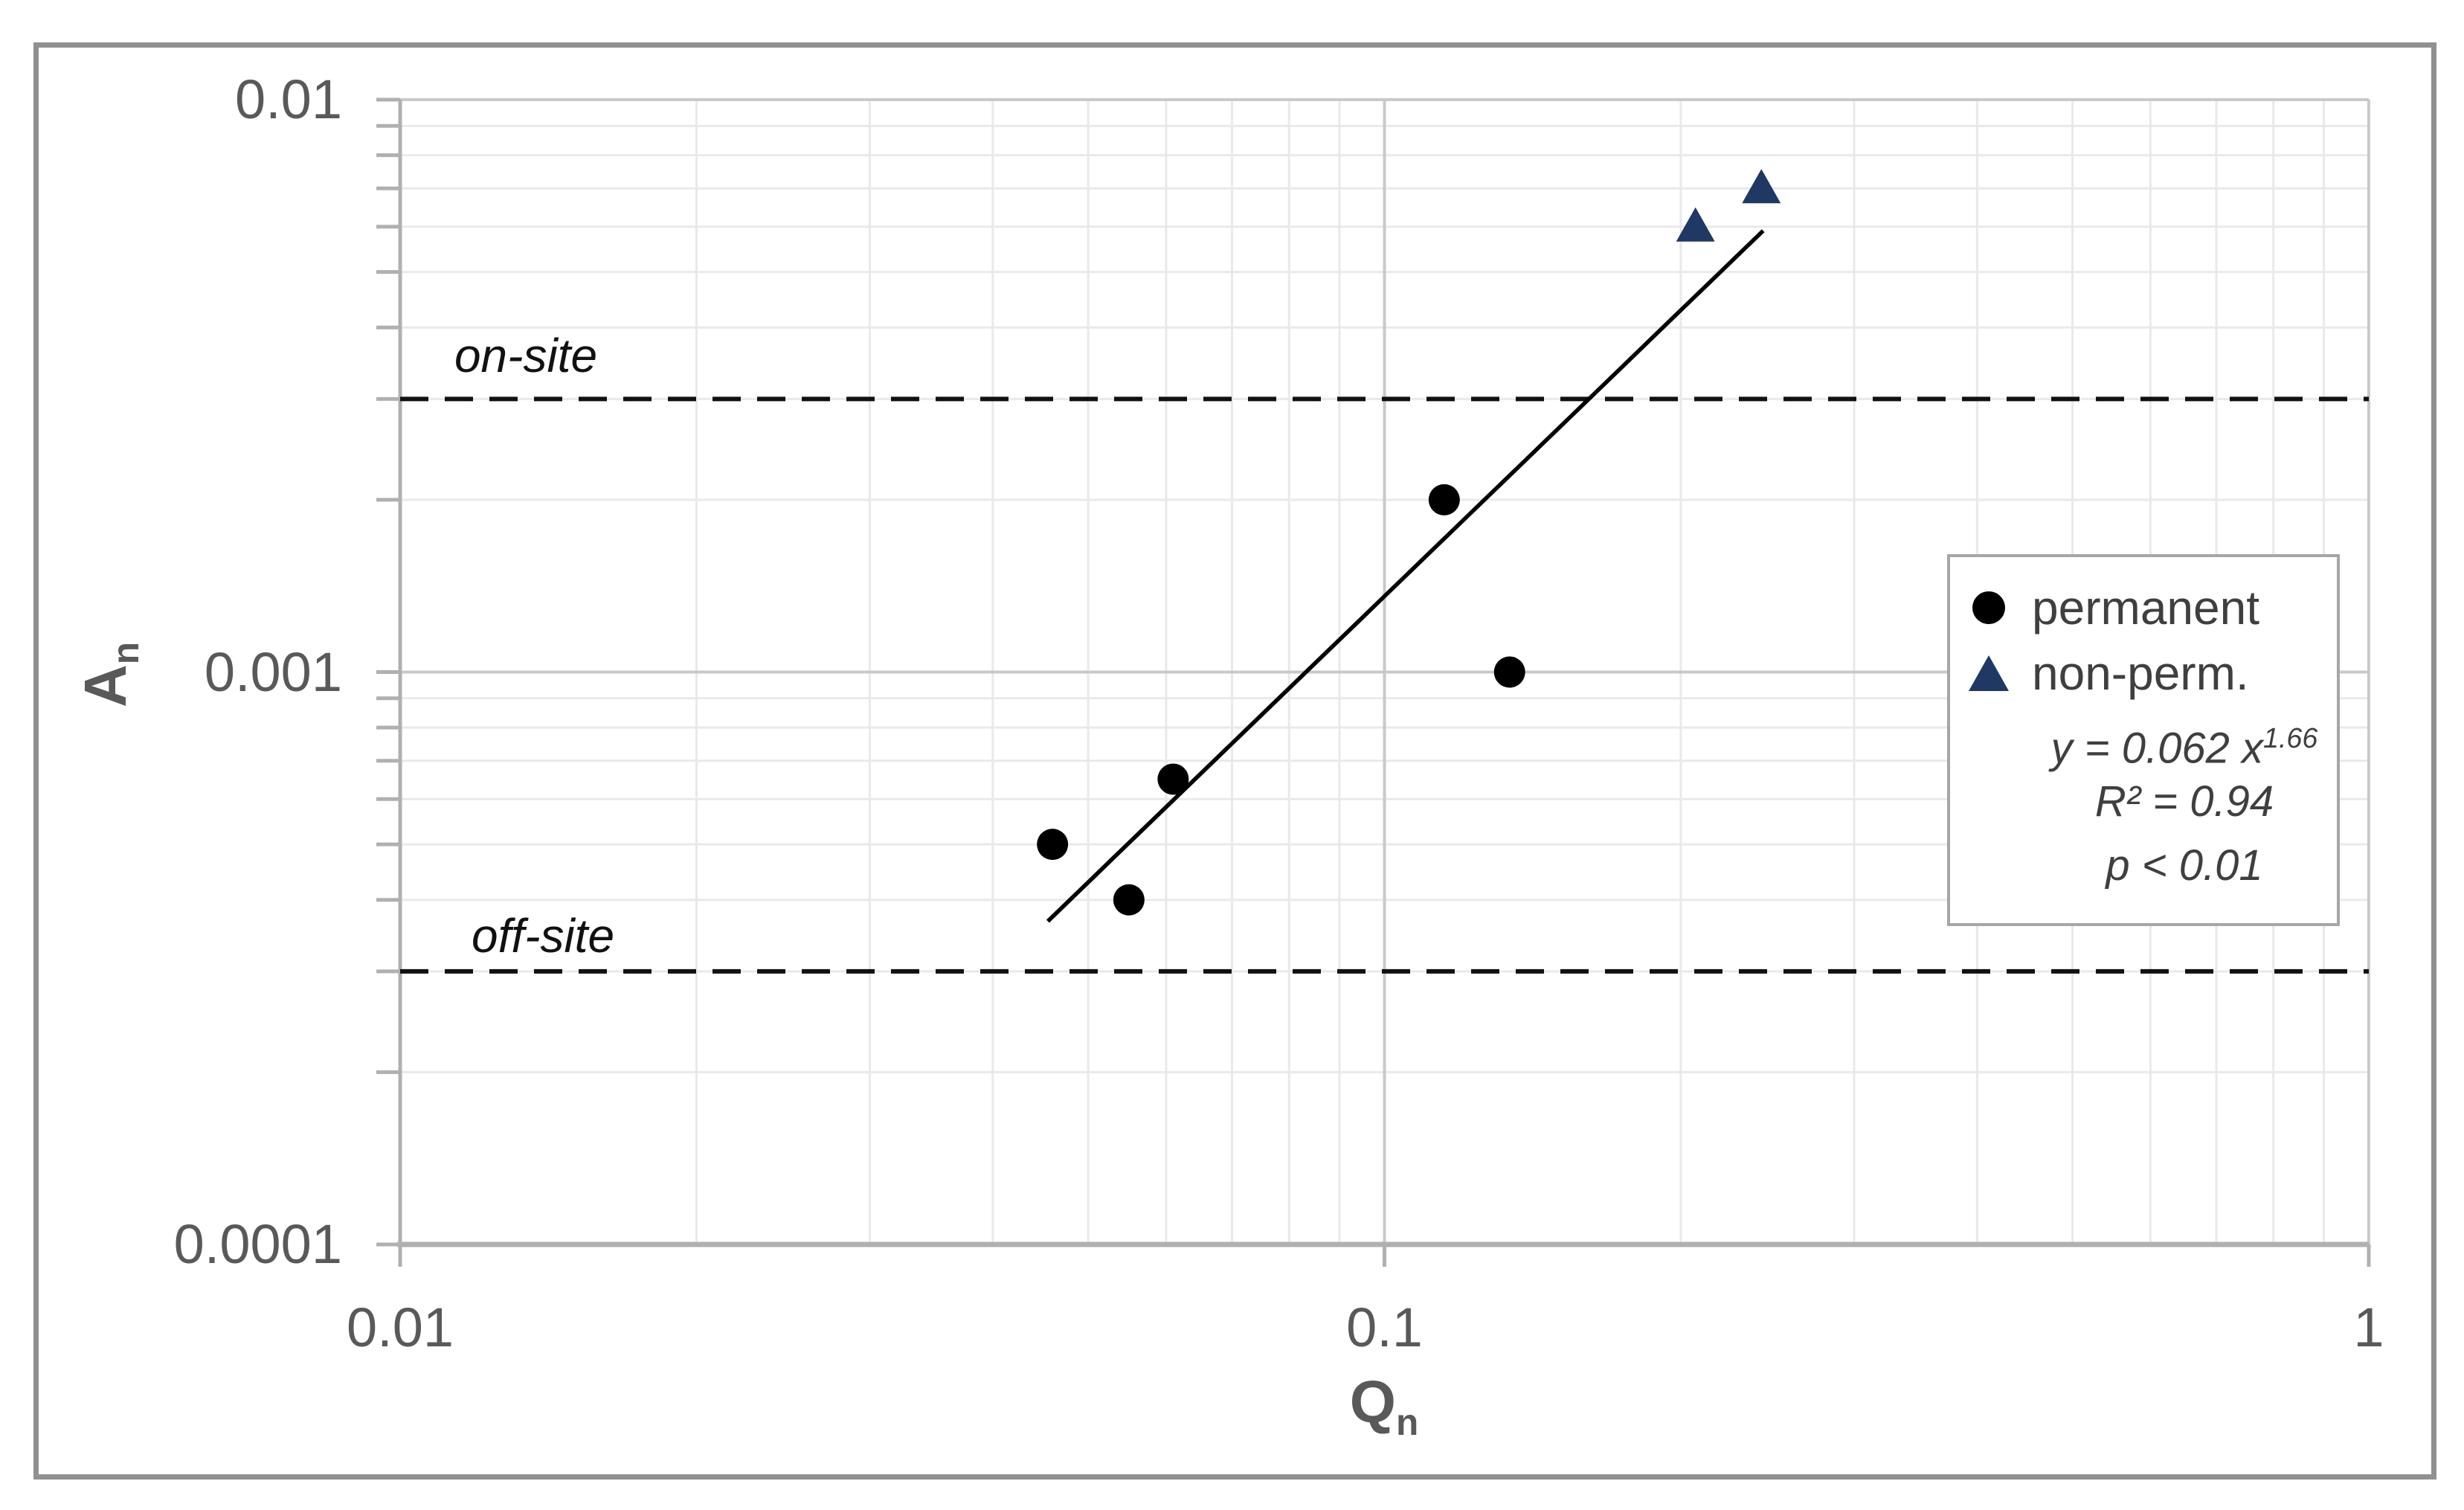  Describe the element at coordinates (1407, 1422) in the screenshot. I see `x-axis-title-sub: n` at that location.